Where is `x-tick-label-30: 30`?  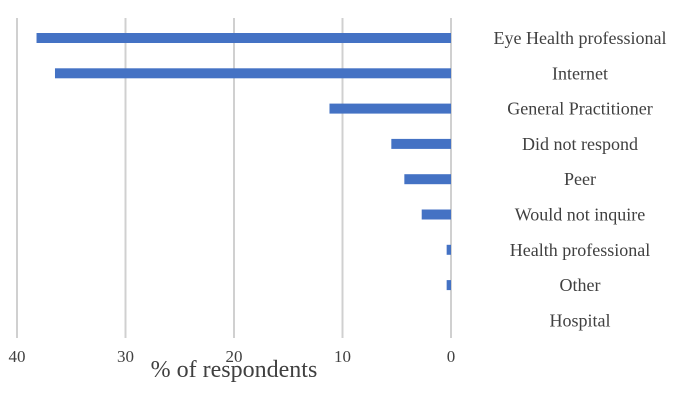 x-tick-label-30: 30 is located at coordinates (125, 356).